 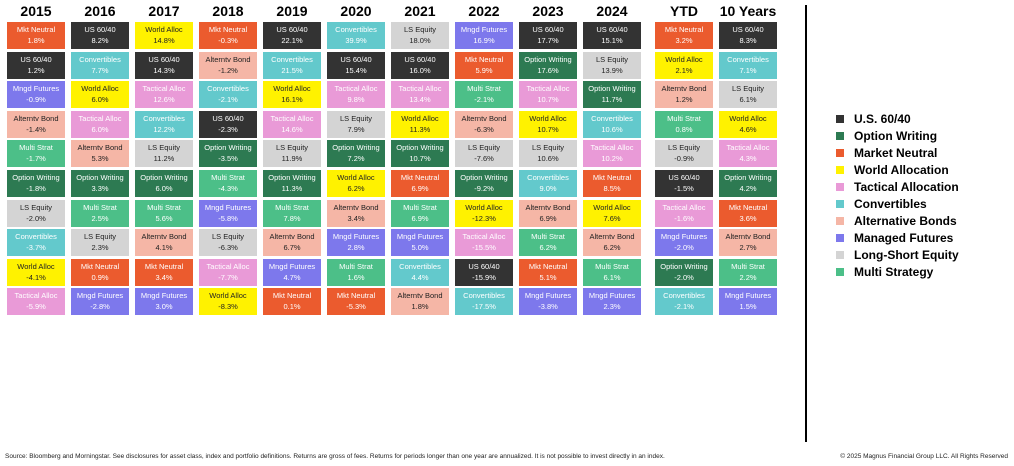 What do you see at coordinates (356, 153) in the screenshot?
I see `asset-cell: Option Writing 7.2%` at bounding box center [356, 153].